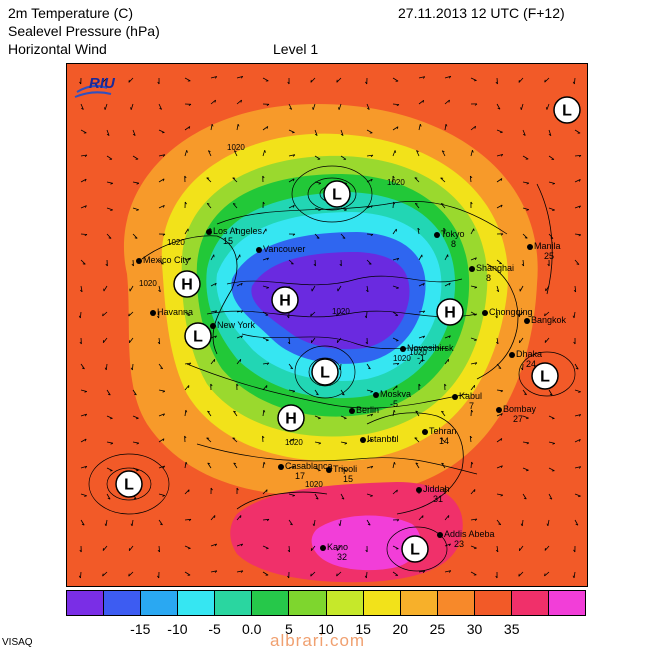  Describe the element at coordinates (400, 629) in the screenshot. I see `colorbar-tick-label: 20` at that location.